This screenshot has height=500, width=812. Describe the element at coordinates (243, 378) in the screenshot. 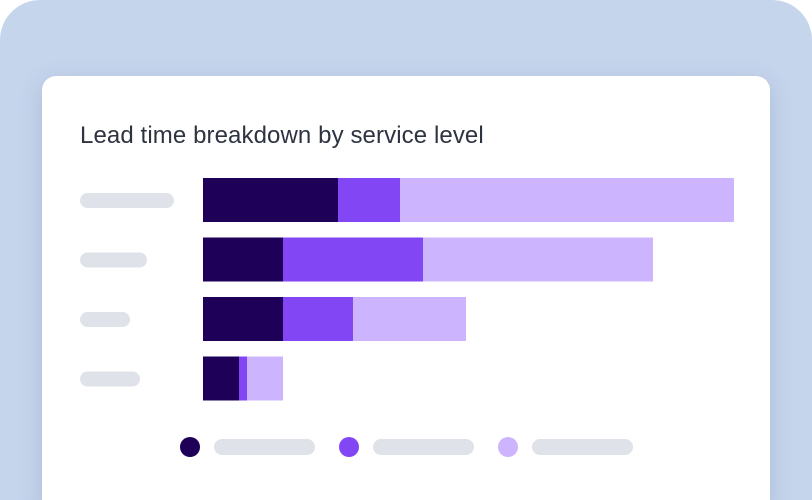

I see `bar-segment-row4-series2` at that location.